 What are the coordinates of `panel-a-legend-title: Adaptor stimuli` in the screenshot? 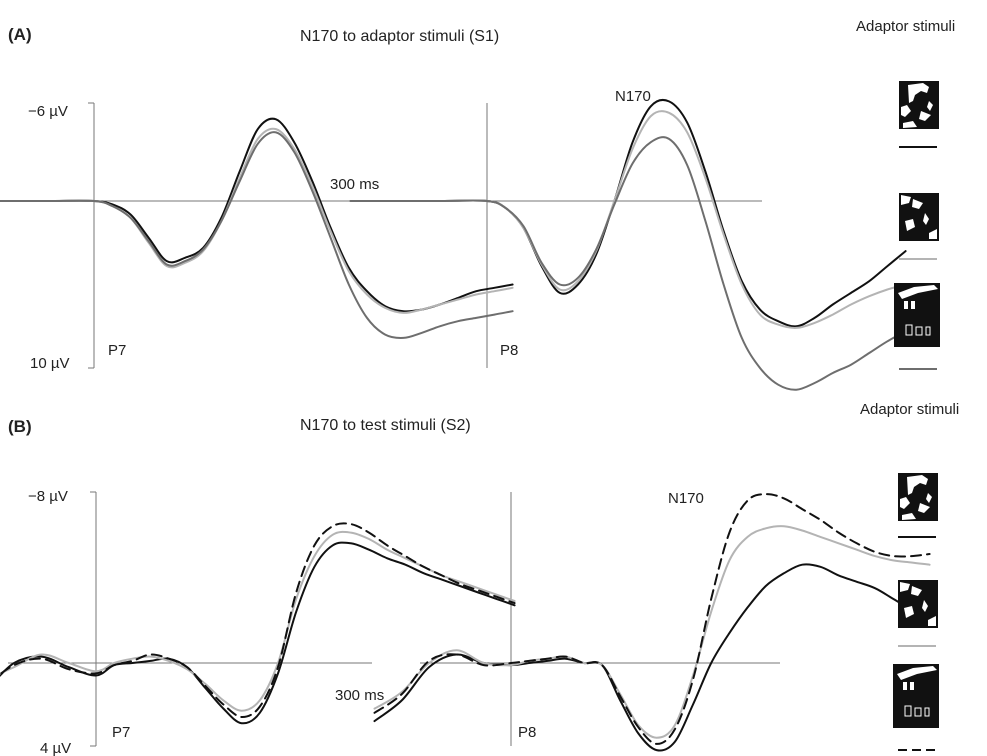 It's located at (905, 26).